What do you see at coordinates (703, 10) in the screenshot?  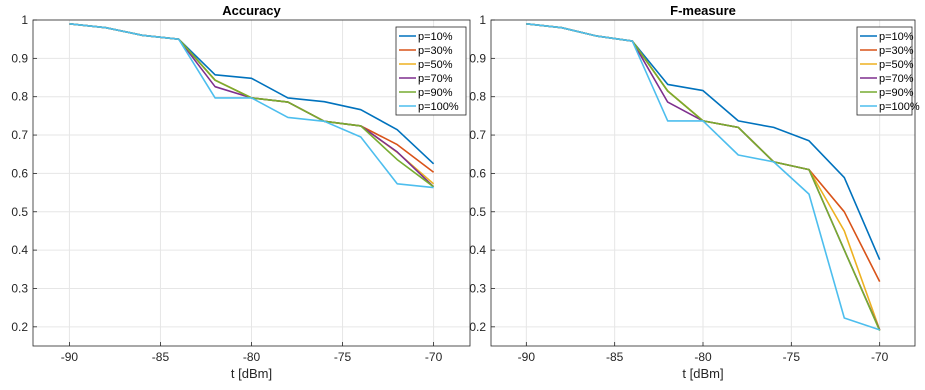 I see `chart-title: F-measure` at bounding box center [703, 10].